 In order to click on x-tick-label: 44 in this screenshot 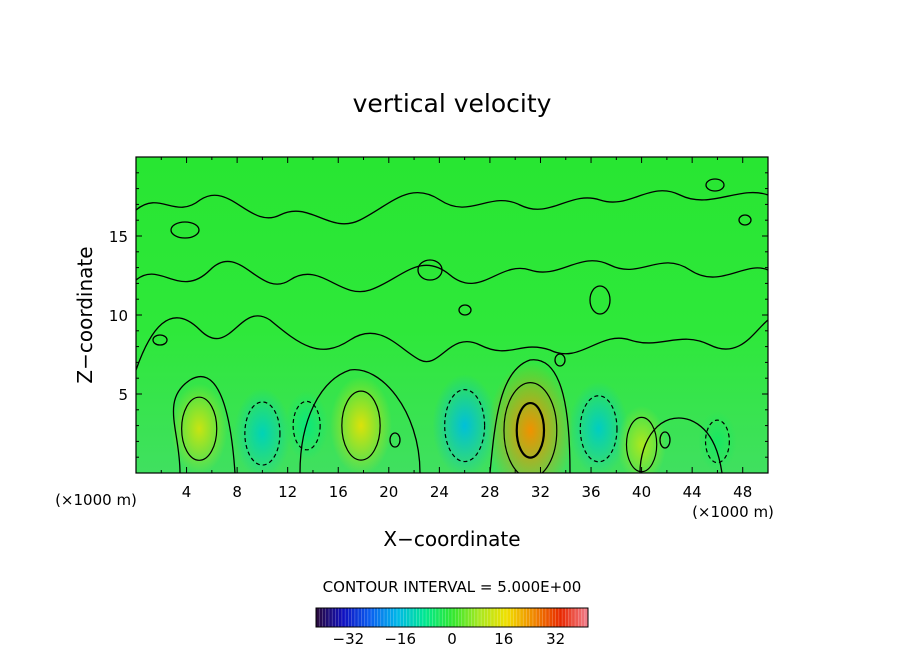, I will do `click(692, 492)`.